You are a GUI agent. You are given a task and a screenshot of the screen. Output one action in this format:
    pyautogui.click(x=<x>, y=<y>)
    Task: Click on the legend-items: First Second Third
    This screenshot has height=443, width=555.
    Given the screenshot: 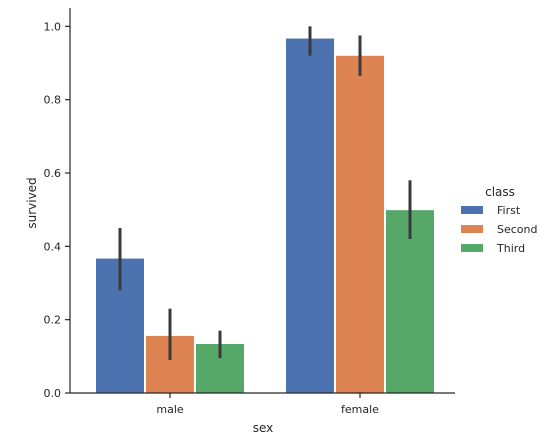 What is the action you would take?
    pyautogui.click(x=499, y=229)
    